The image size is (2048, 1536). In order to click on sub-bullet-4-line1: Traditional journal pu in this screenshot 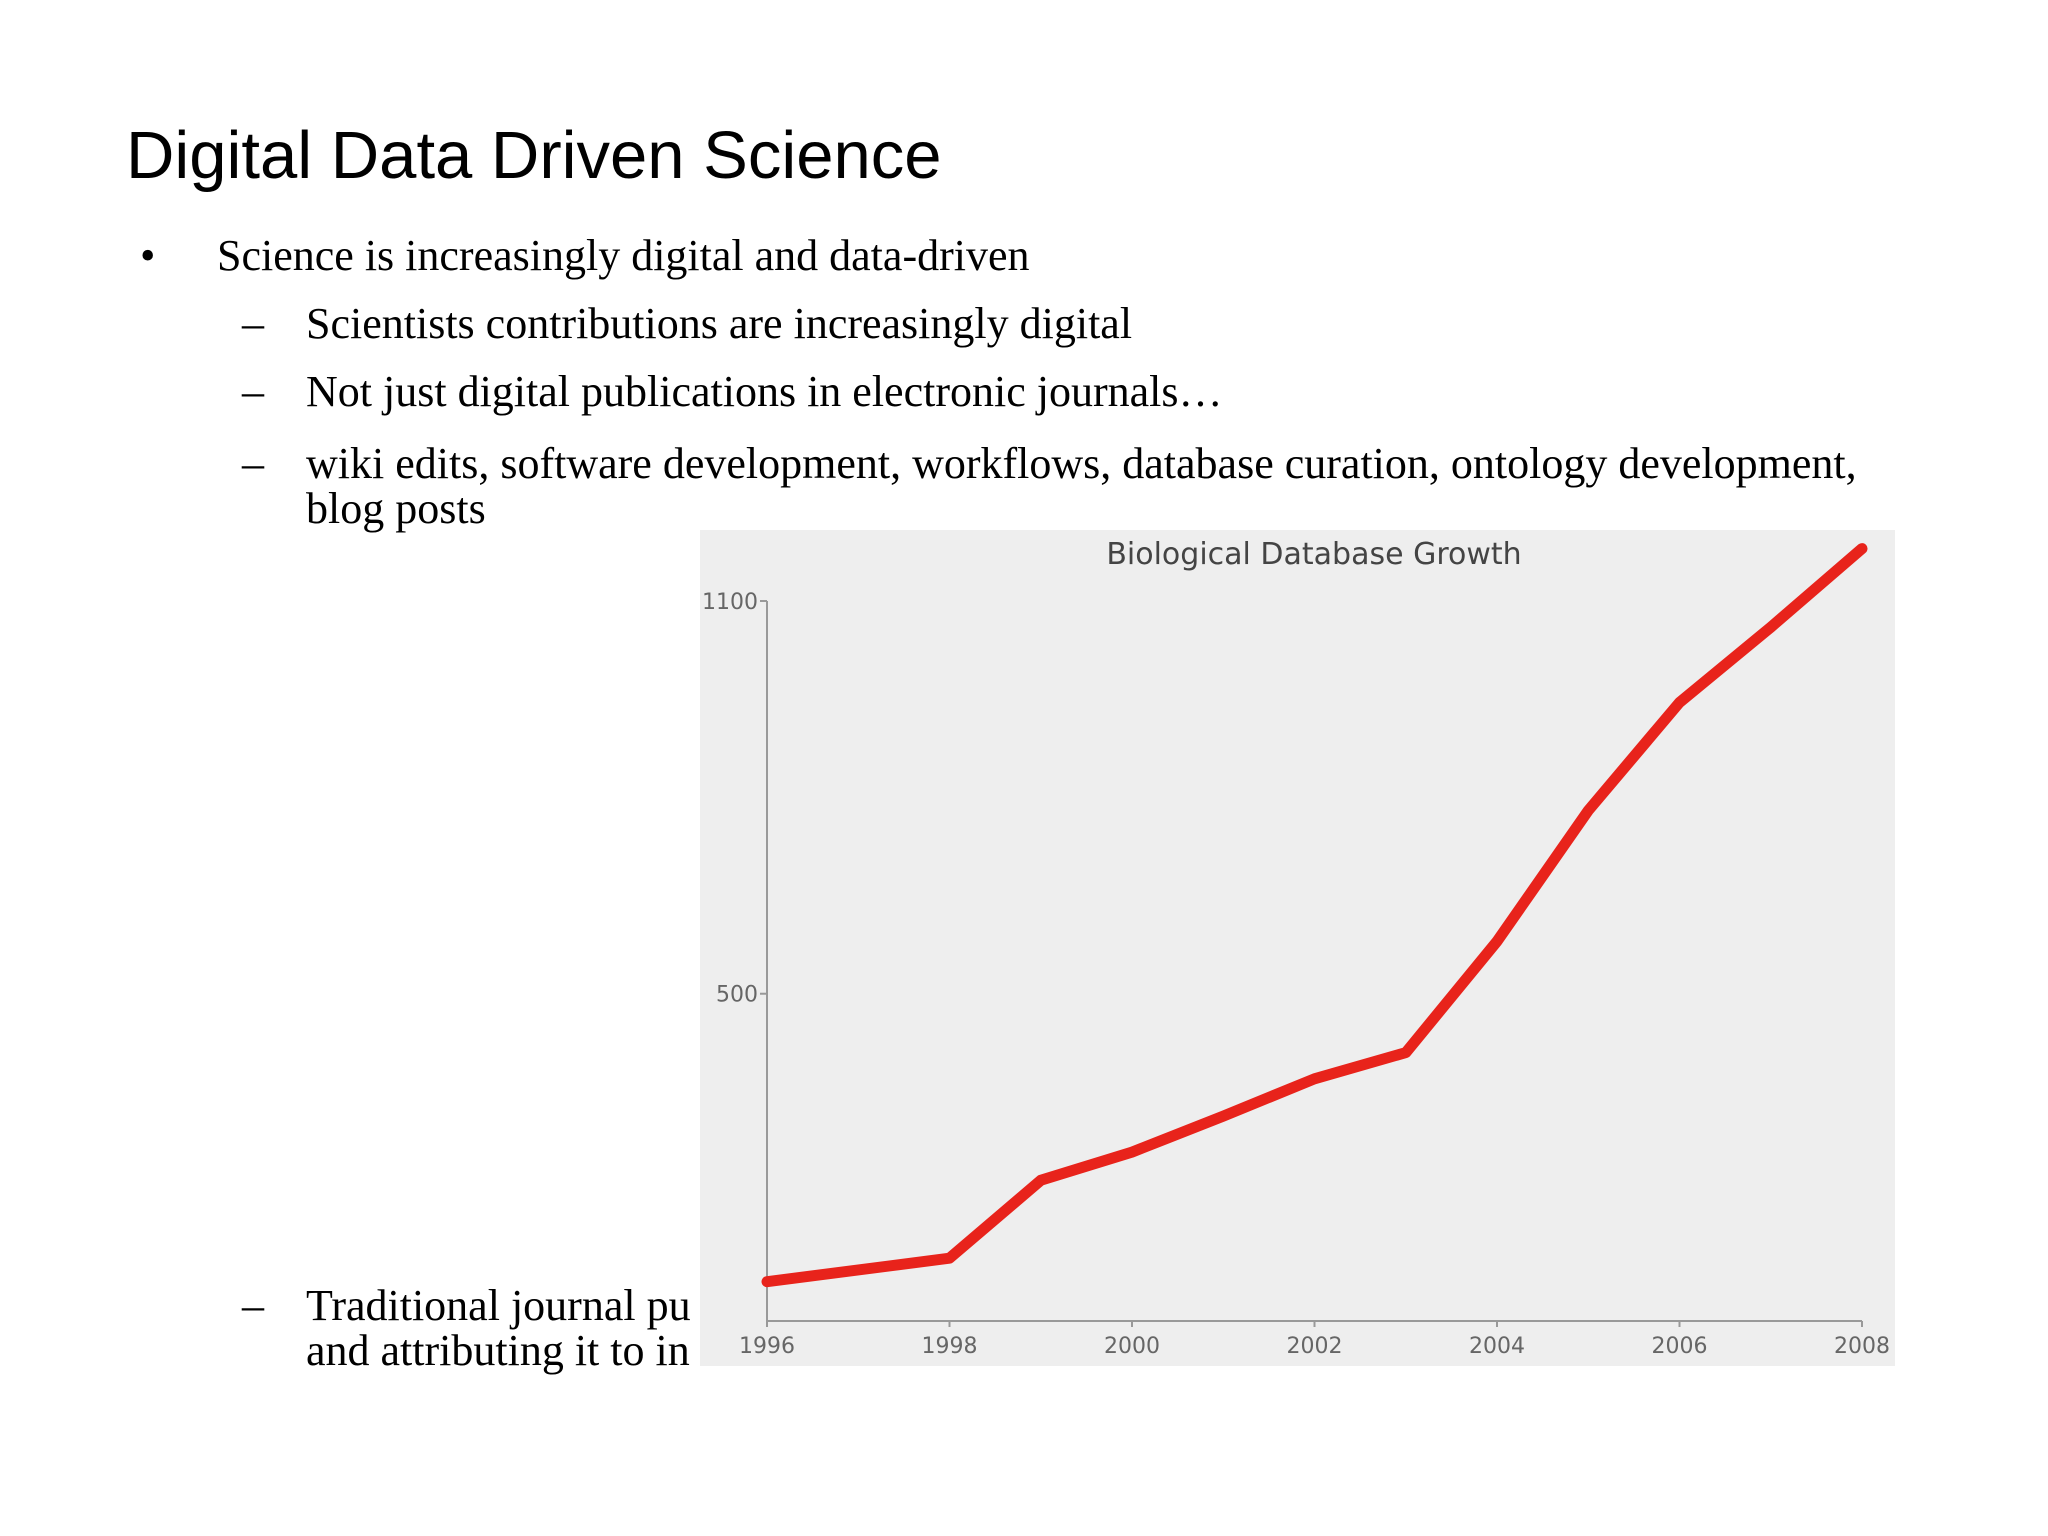, I will do `click(498, 1305)`.